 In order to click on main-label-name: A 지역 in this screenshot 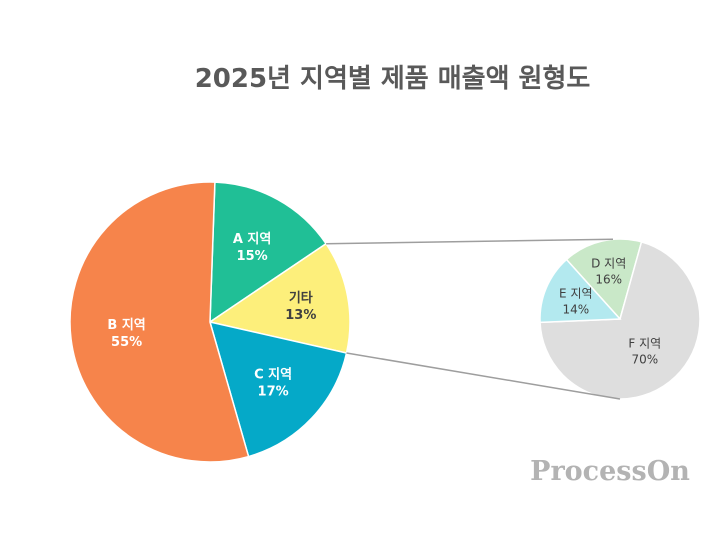, I will do `click(252, 239)`.